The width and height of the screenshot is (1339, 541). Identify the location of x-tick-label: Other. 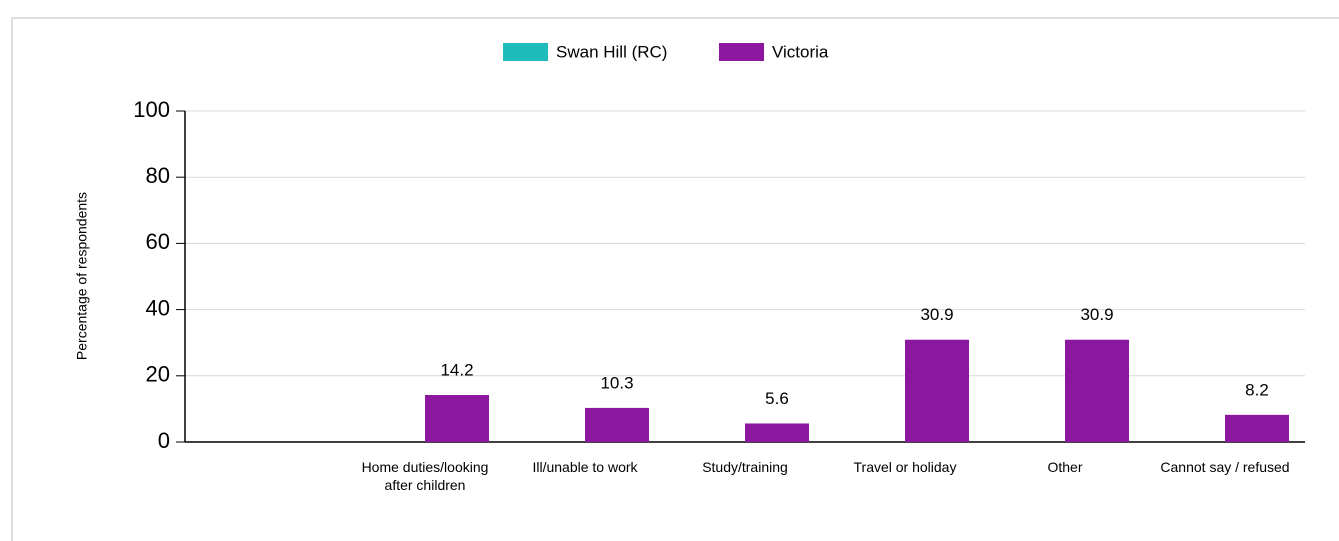
(1065, 467).